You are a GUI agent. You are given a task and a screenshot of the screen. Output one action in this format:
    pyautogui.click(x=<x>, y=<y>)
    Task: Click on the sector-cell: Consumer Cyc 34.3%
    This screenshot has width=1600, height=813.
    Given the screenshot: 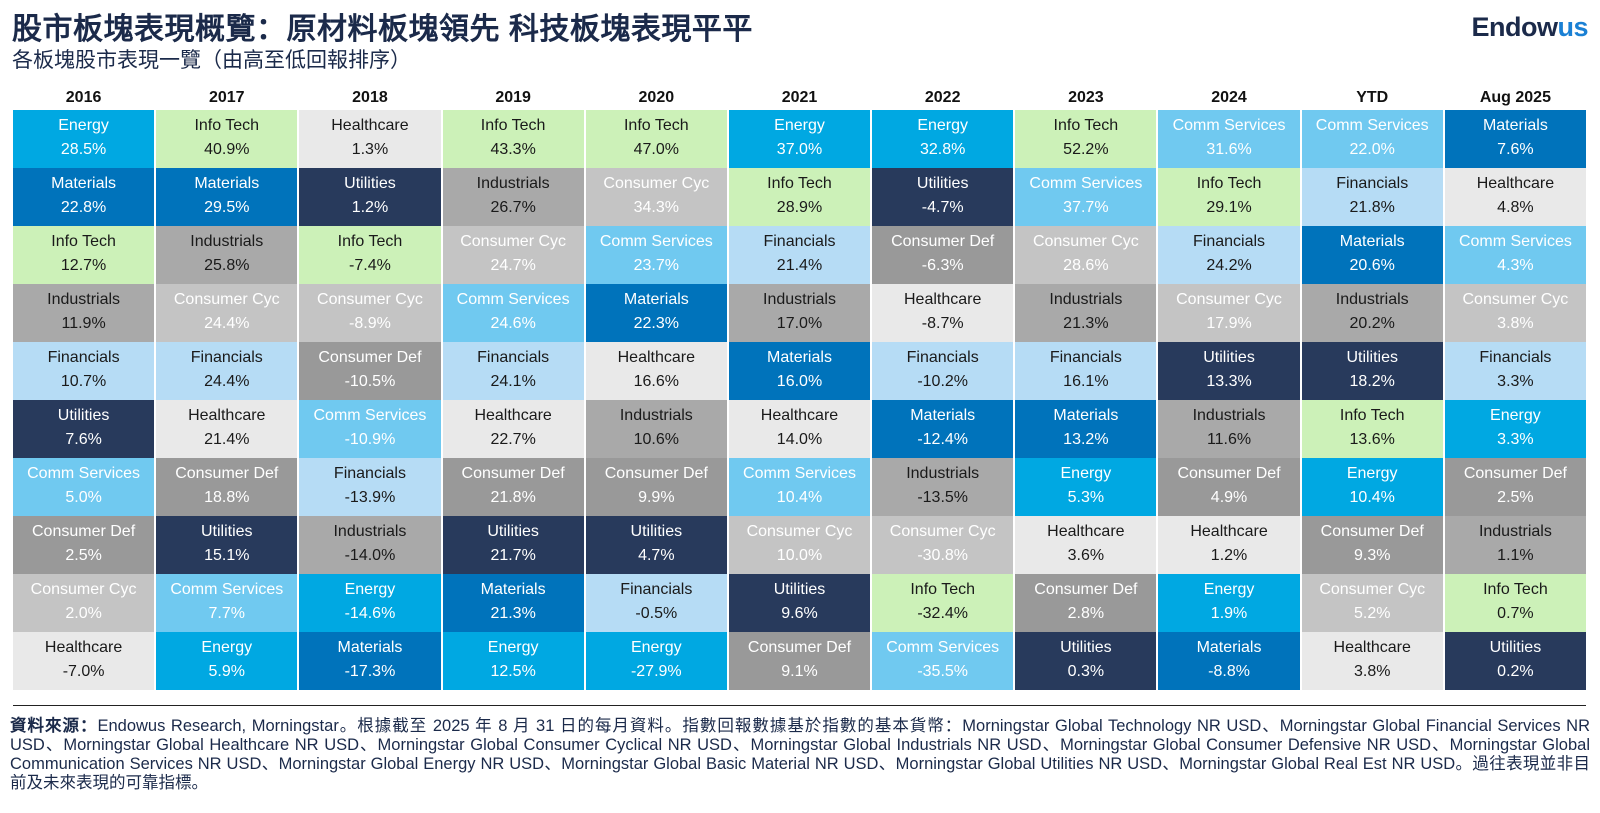 What is the action you would take?
    pyautogui.click(x=656, y=197)
    